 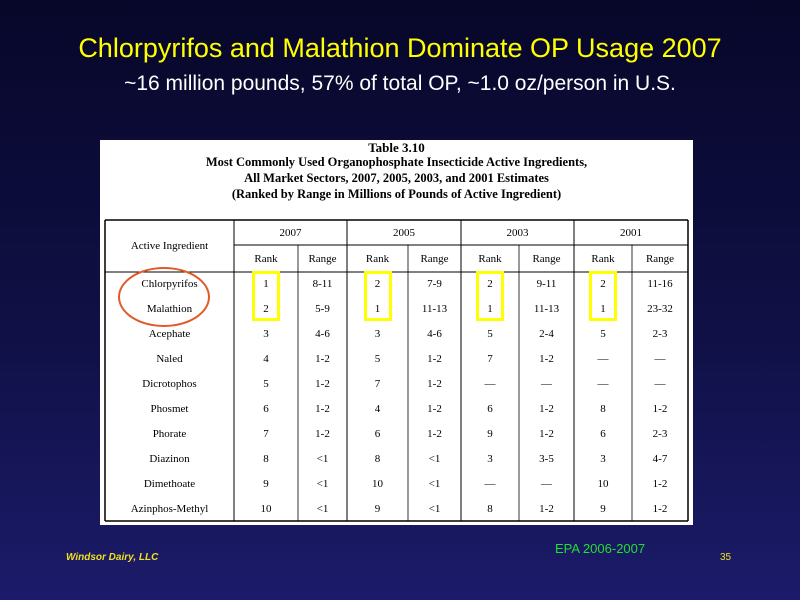 What do you see at coordinates (169, 434) in the screenshot?
I see `ingredient-name: Phorate` at bounding box center [169, 434].